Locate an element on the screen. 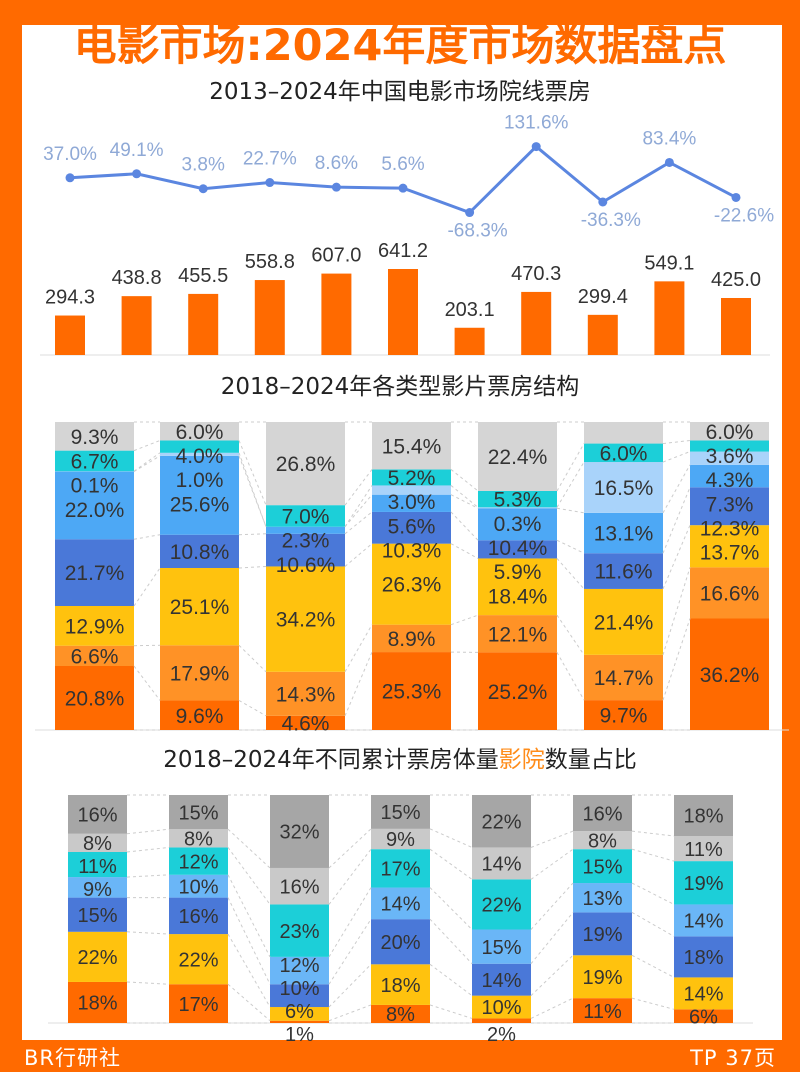  chart2-segment-label: 7.0% is located at coordinates (306, 517).